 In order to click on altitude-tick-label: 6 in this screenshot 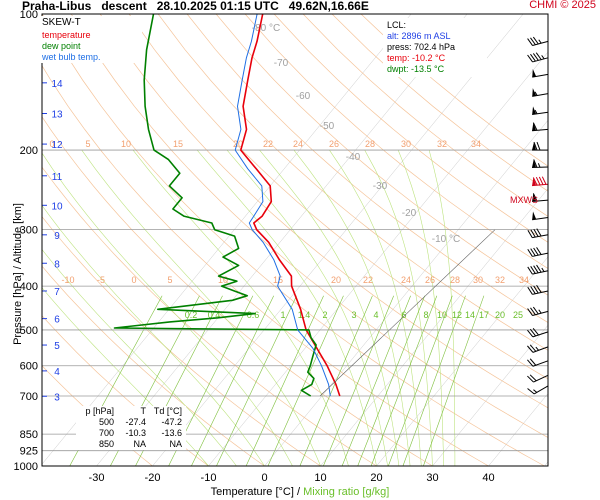, I will do `click(57, 320)`.